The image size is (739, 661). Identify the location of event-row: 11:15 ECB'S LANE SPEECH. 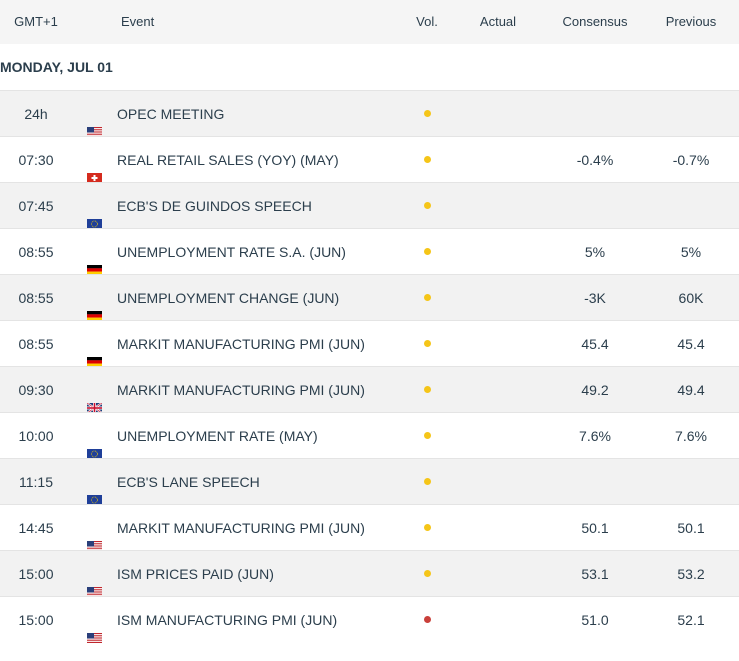
(369, 481).